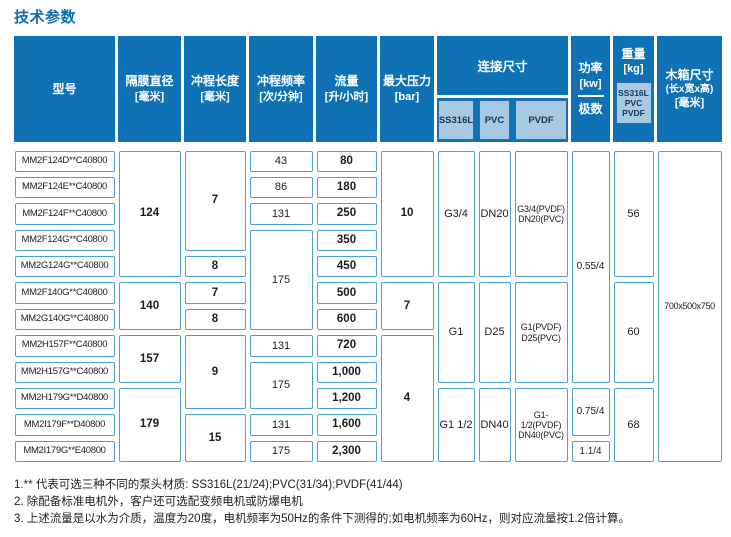 The width and height of the screenshot is (731, 537). Describe the element at coordinates (346, 267) in the screenshot. I see `flow-cell: 450` at that location.